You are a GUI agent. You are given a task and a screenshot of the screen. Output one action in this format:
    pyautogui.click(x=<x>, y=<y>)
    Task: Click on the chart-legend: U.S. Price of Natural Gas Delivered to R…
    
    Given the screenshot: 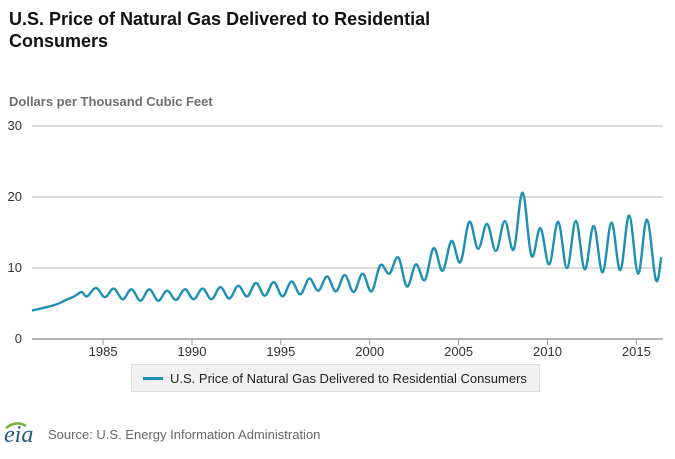 What is the action you would take?
    pyautogui.click(x=335, y=378)
    